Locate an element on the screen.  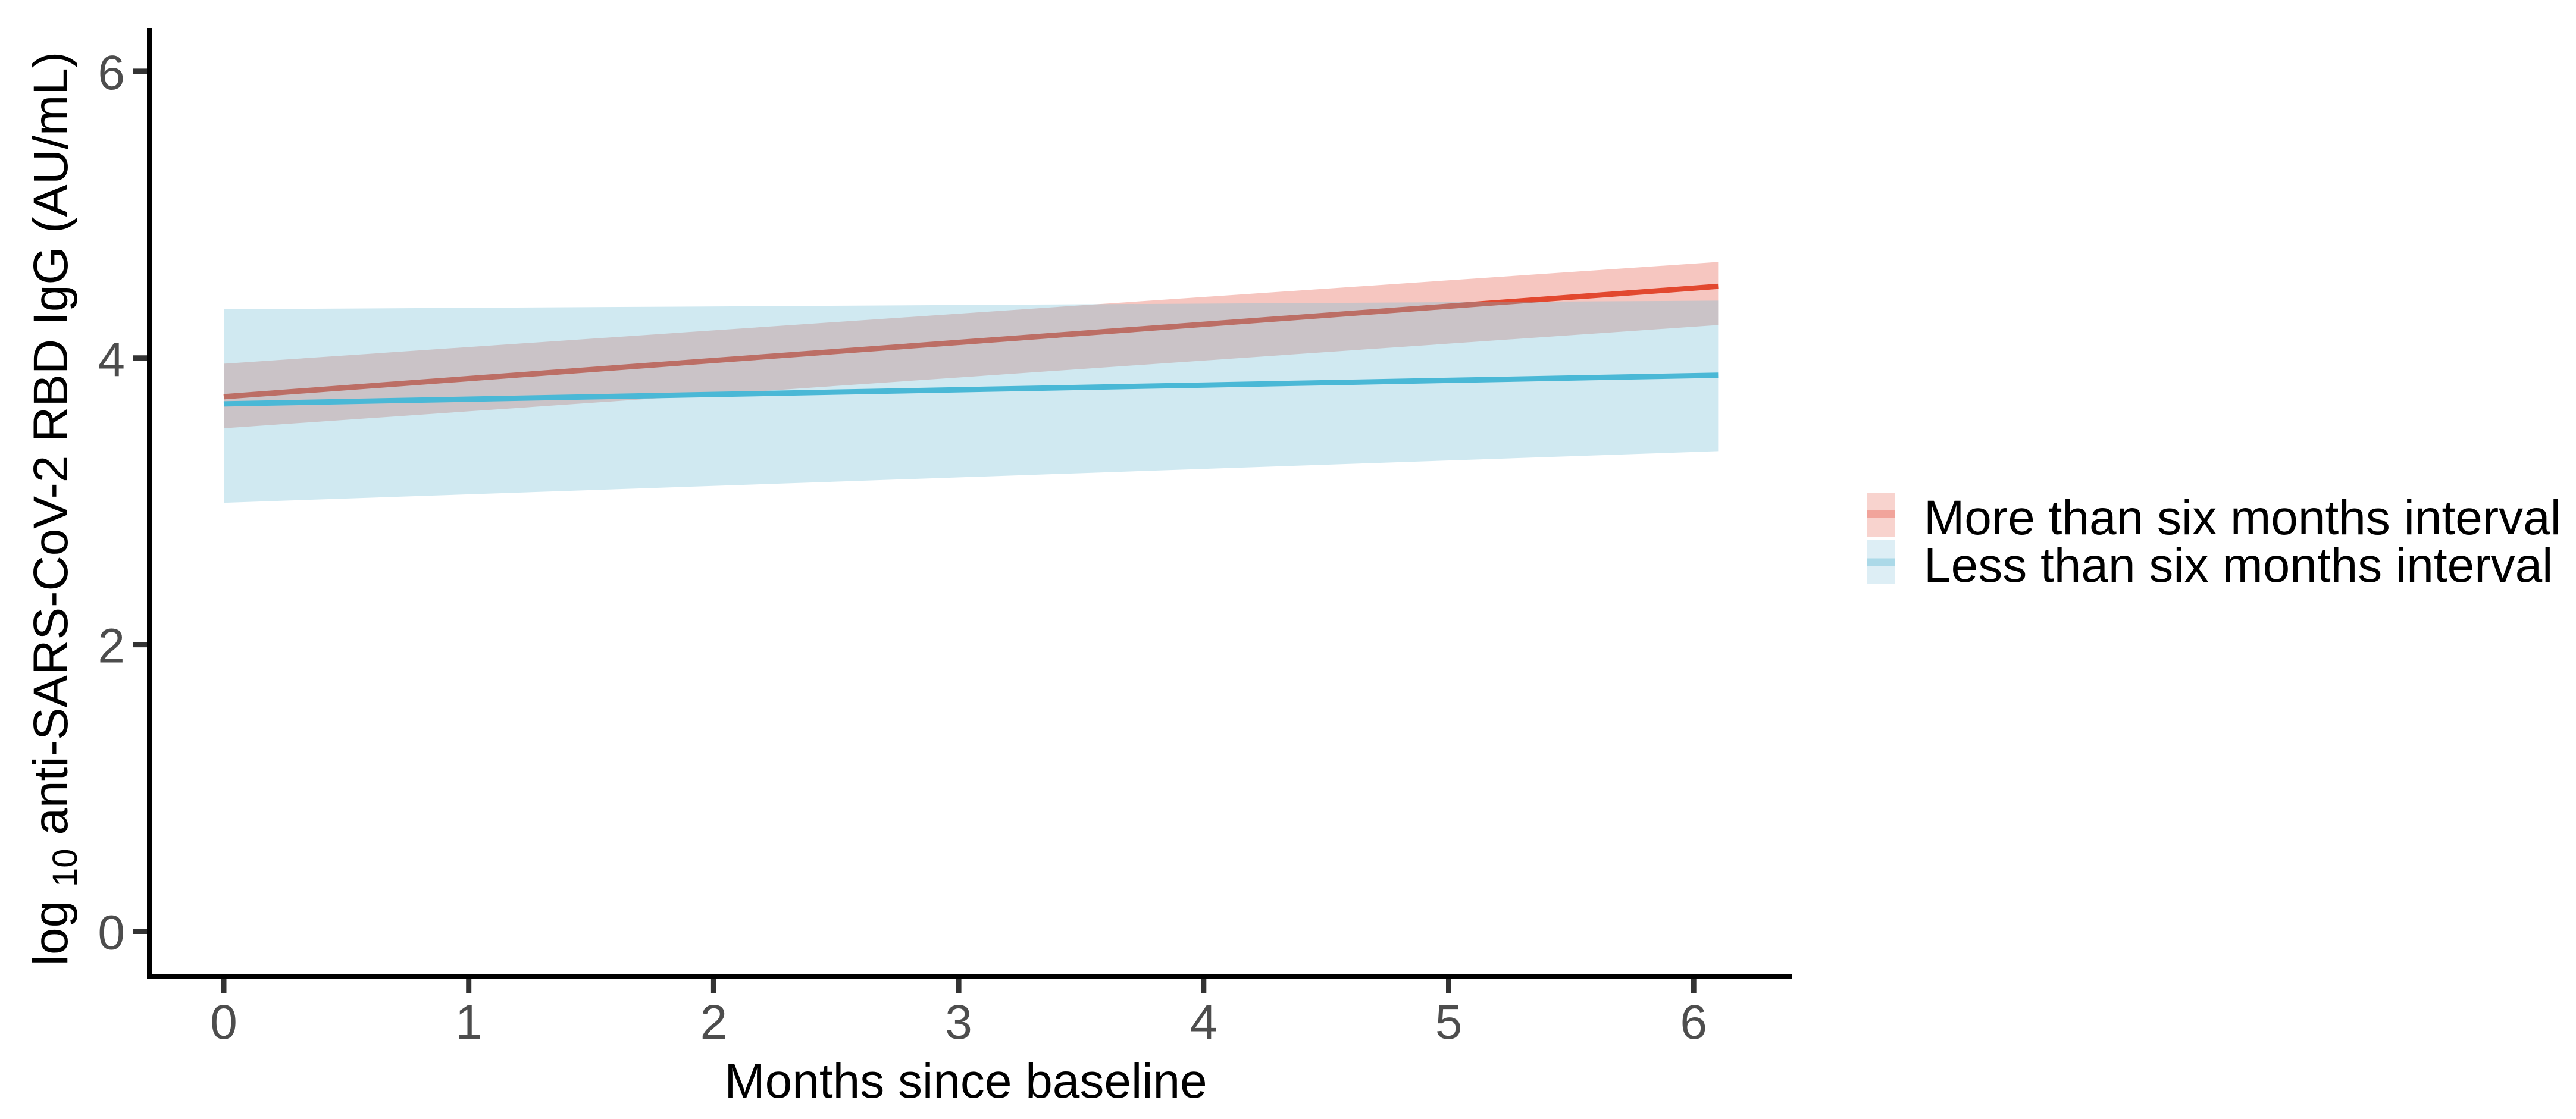
x-tick-label: 6 is located at coordinates (1693, 1022).